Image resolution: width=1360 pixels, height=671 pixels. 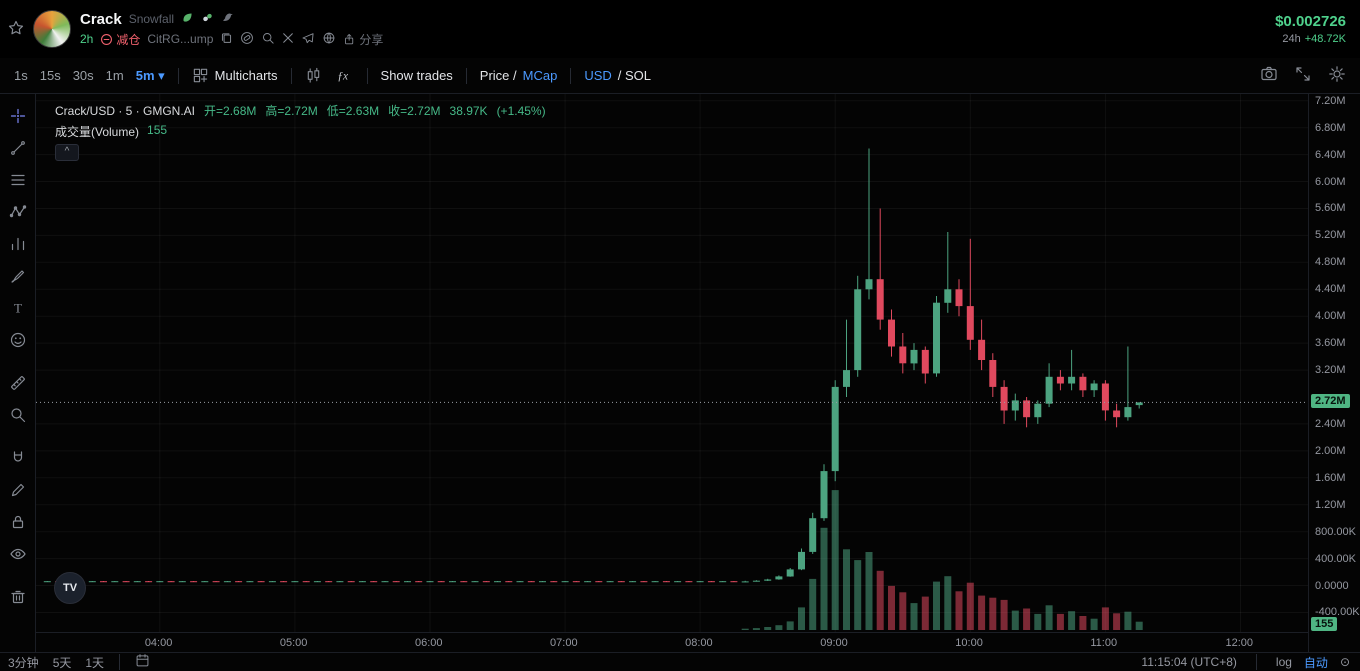 What do you see at coordinates (680, 661) in the screenshot?
I see `status-bar: 3分钟 5天 1天 11:15:04 (UTC+8) log 自动 ⊙` at bounding box center [680, 661].